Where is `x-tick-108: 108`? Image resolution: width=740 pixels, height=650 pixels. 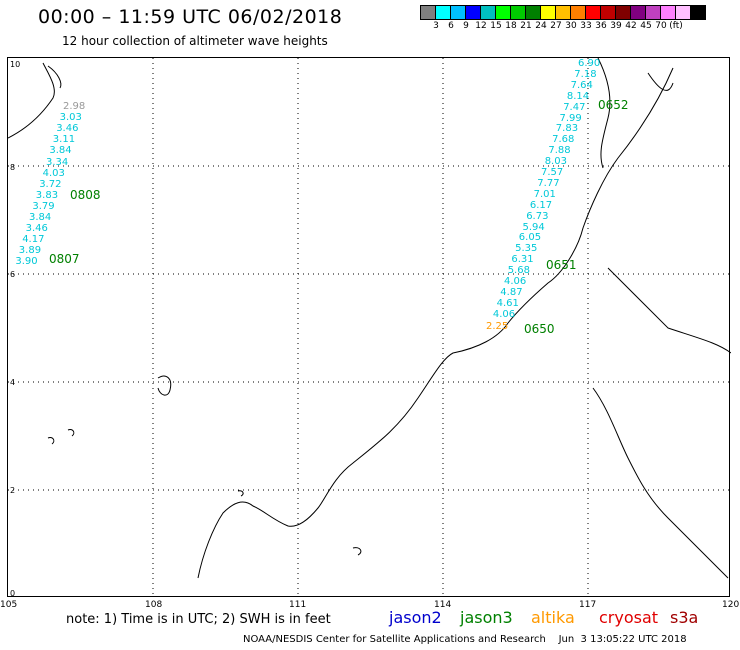 x-tick-108: 108 is located at coordinates (154, 605).